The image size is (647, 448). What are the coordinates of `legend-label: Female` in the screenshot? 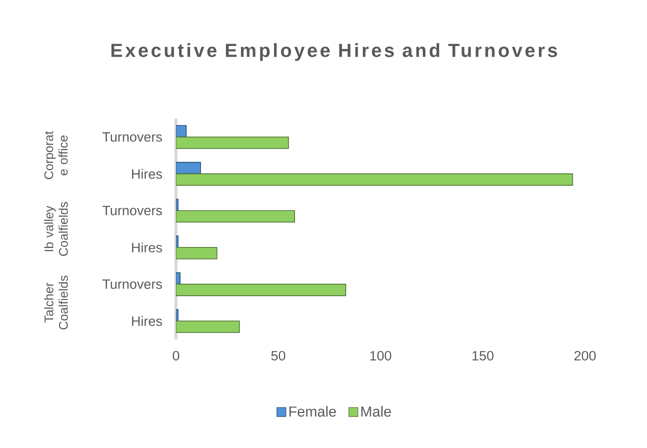 It's located at (312, 411).